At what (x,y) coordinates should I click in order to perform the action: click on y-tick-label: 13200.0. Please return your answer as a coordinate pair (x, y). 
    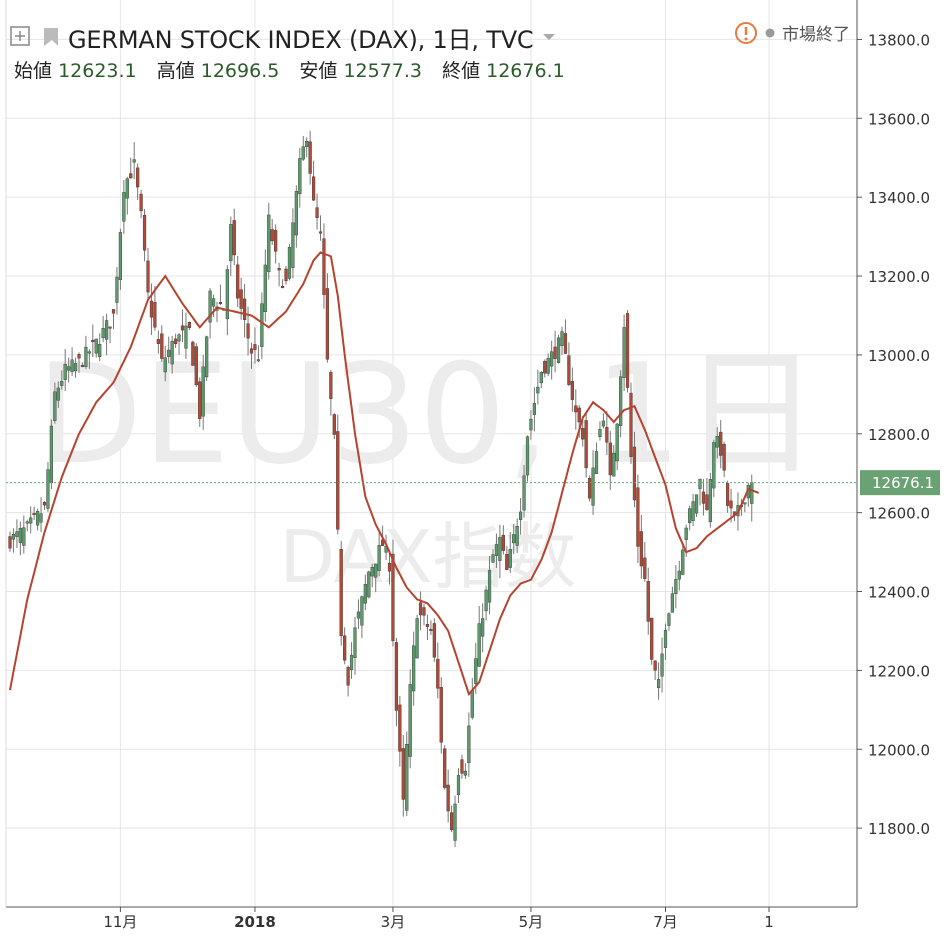
    Looking at the image, I should click on (899, 277).